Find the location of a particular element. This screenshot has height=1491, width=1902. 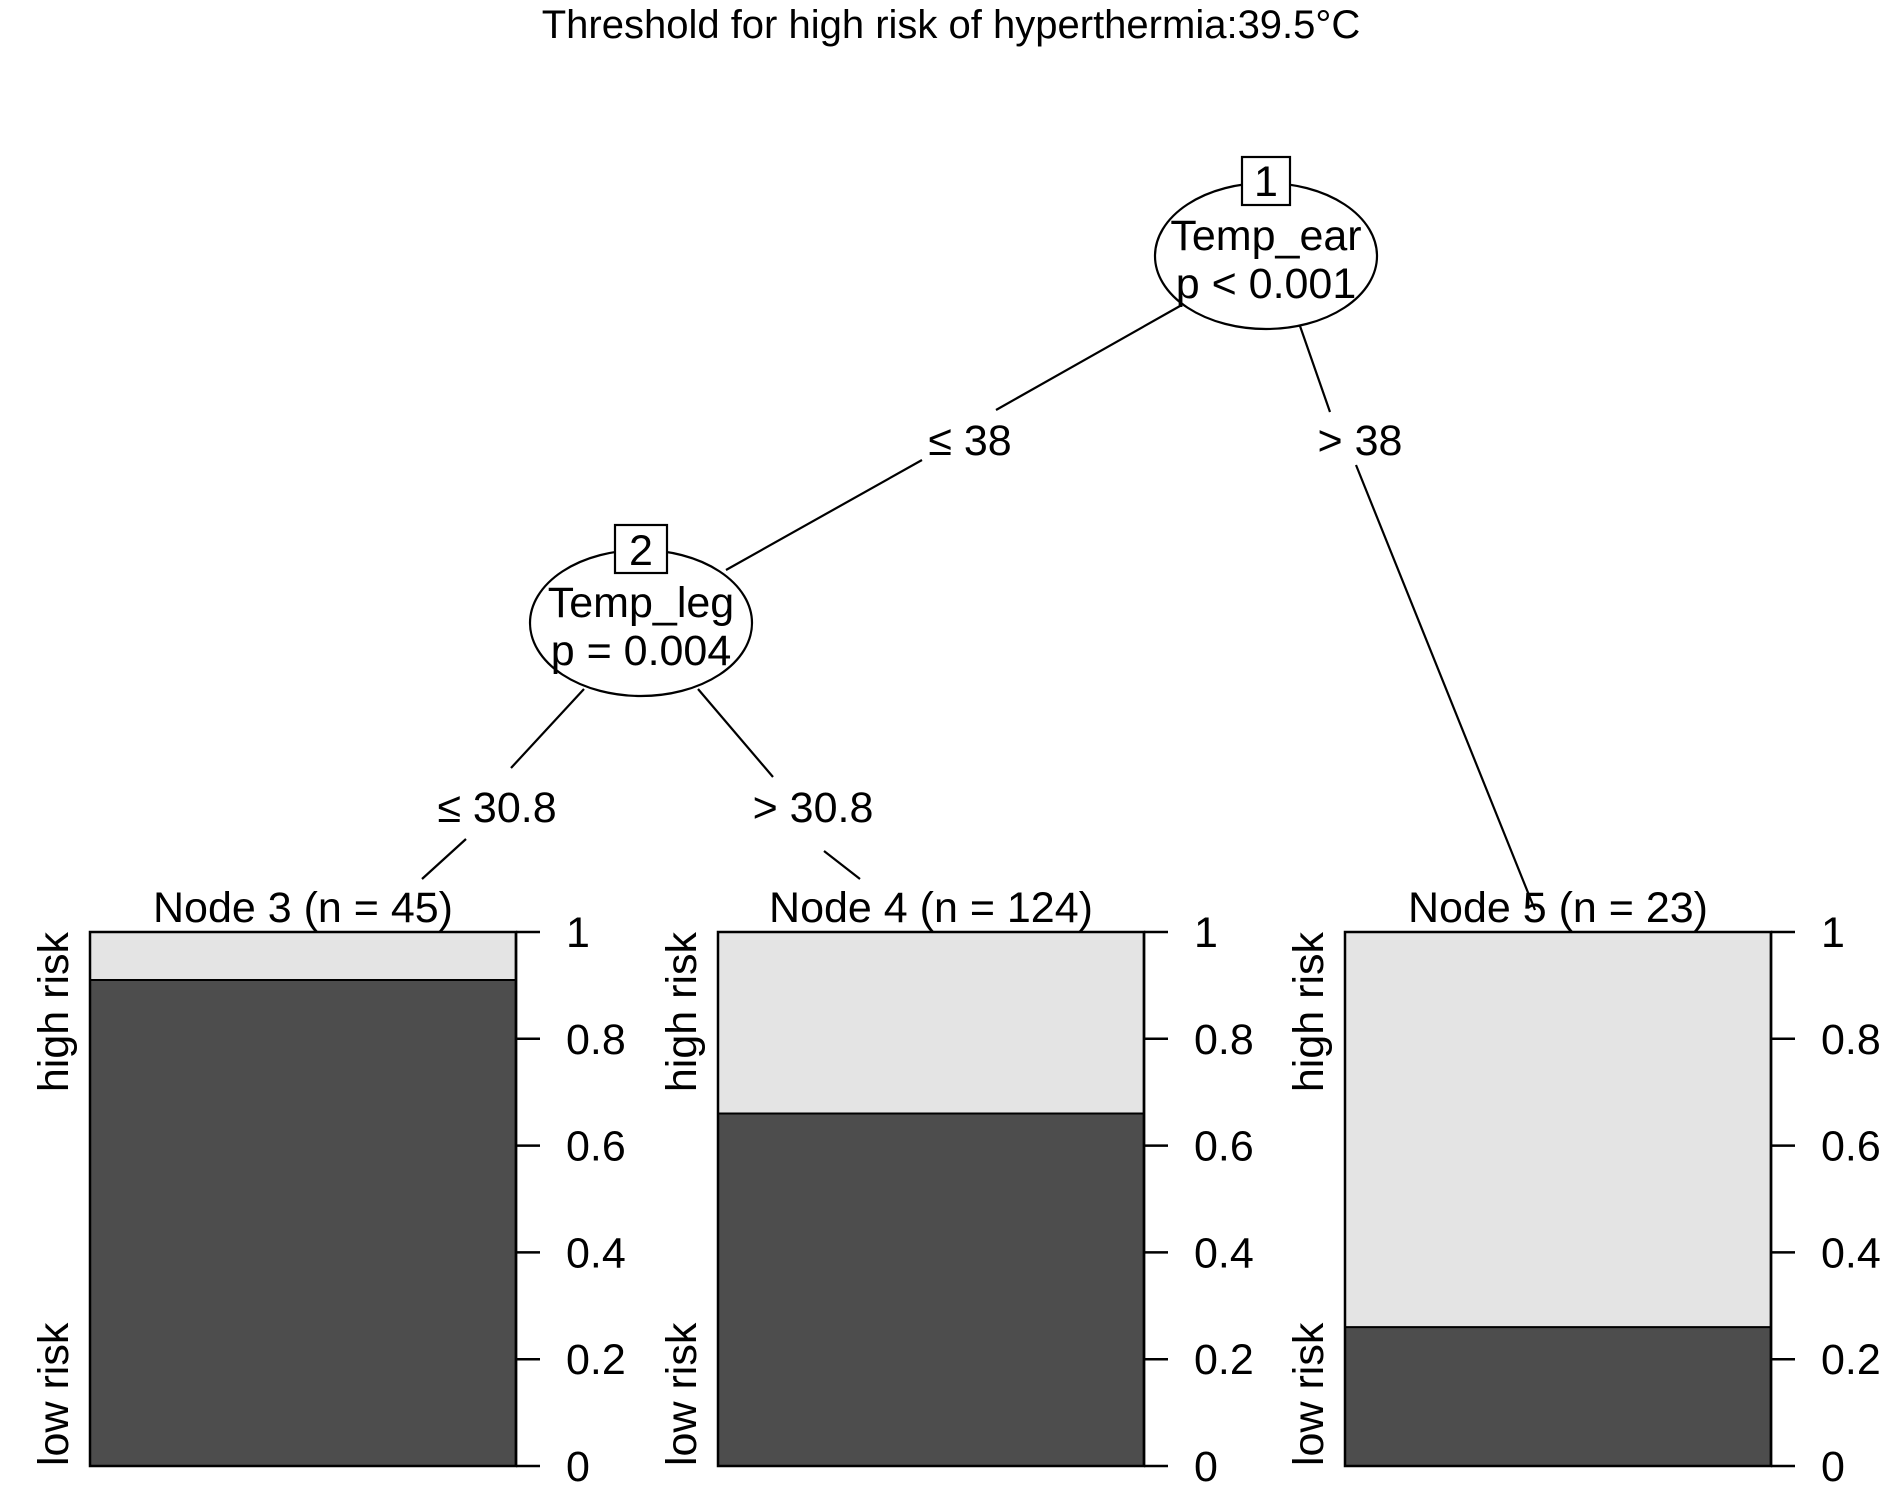

node-4-high-risk-label: high risk is located at coordinates (682, 1012).